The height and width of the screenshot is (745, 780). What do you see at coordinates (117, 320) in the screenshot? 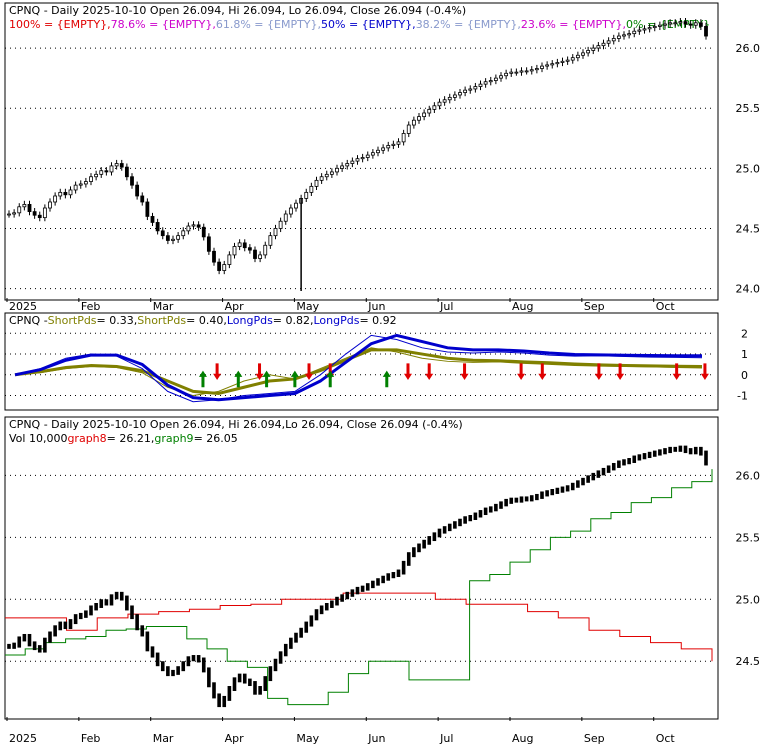
I see `legend-entry: = 0.33,` at bounding box center [117, 320].